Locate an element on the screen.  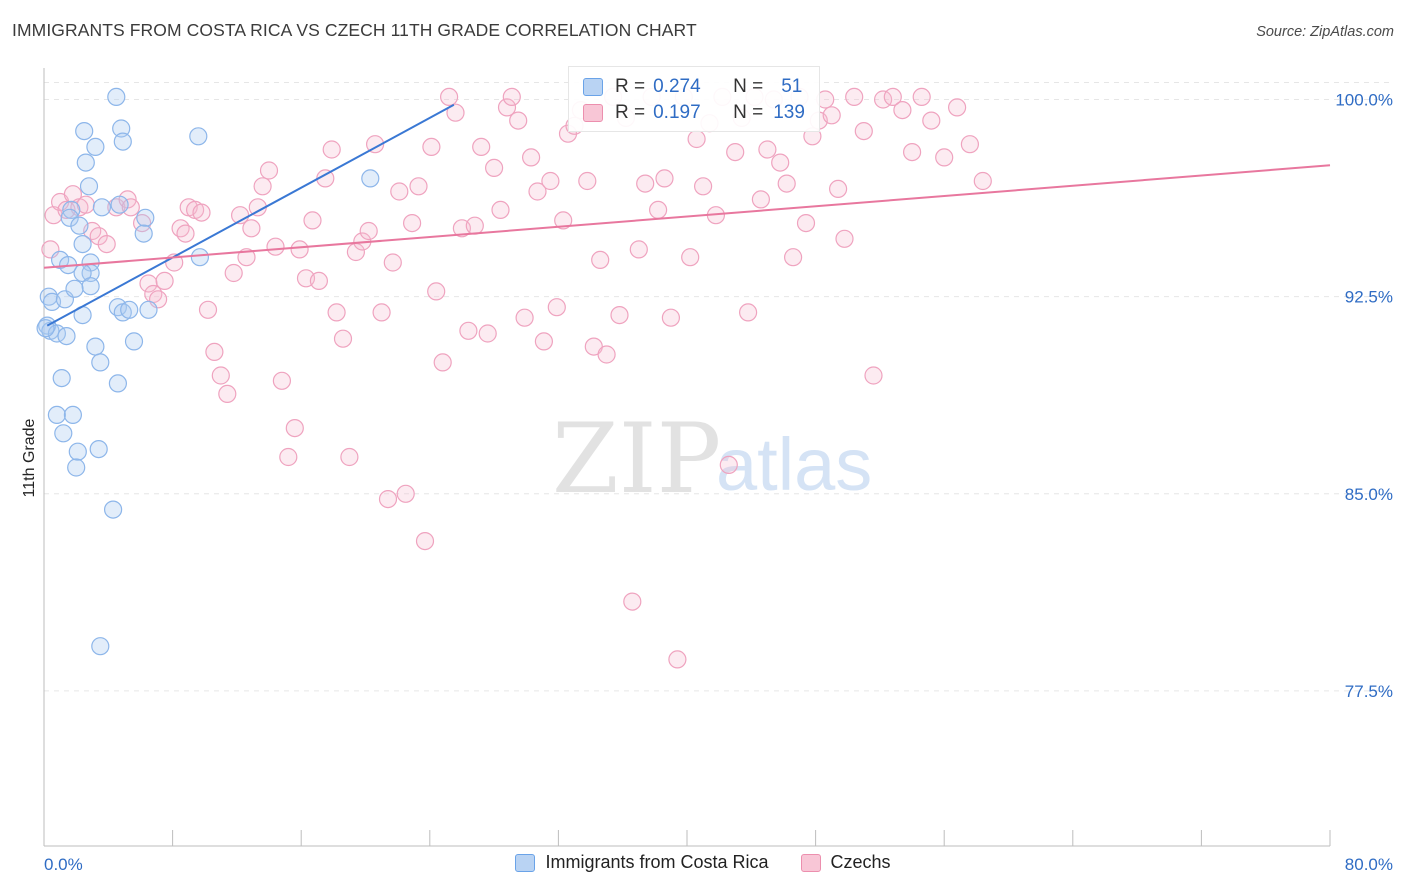
stats-box: R = 0.274 N = 51 R = 0.197 N = 139 is located at coordinates (694, 99).